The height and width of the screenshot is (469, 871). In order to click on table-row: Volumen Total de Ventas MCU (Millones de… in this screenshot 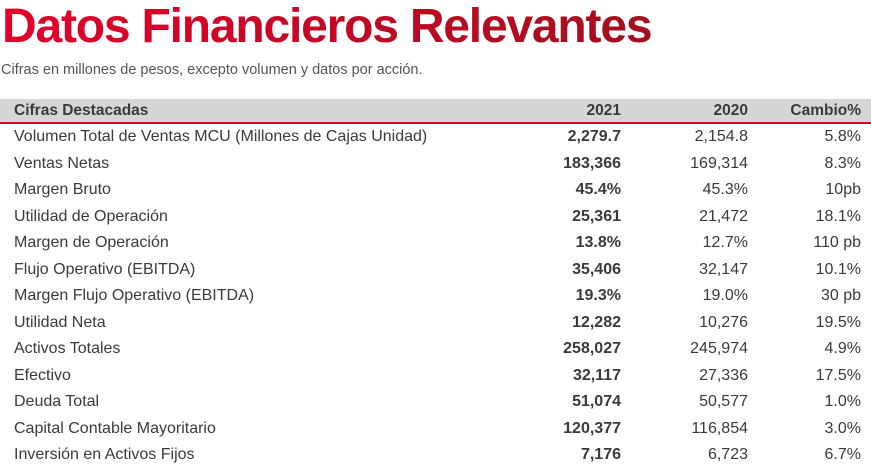, I will do `click(435, 137)`.